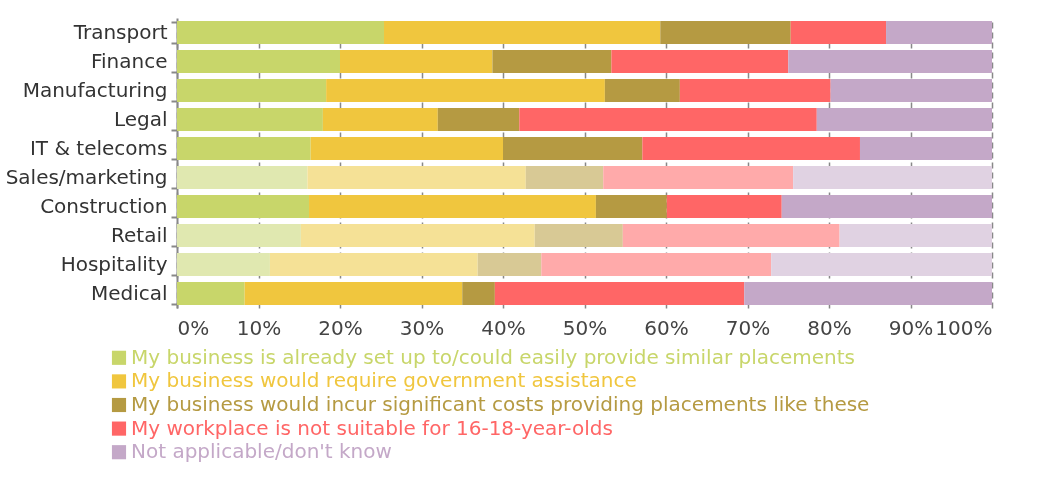 This screenshot has height=496, width=1051. Describe the element at coordinates (120, 32) in the screenshot. I see `y-tick-label: Transport` at that location.